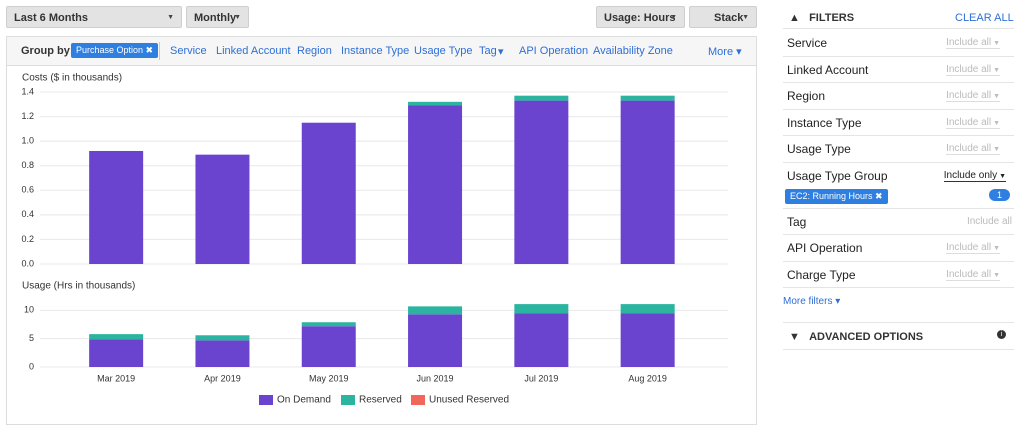 The image size is (1024, 431). I want to click on chip-text: Purchase Option, so click(110, 50).